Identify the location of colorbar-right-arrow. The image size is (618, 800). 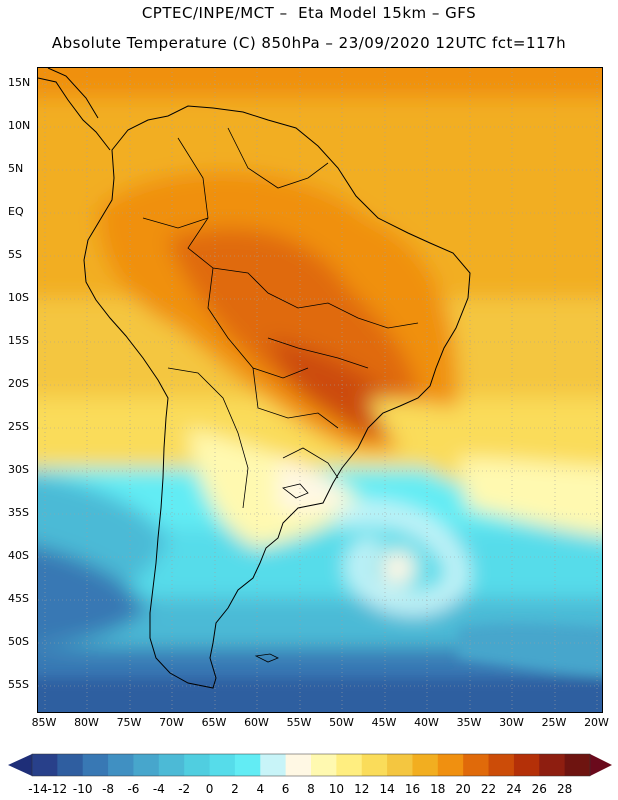
(601, 765).